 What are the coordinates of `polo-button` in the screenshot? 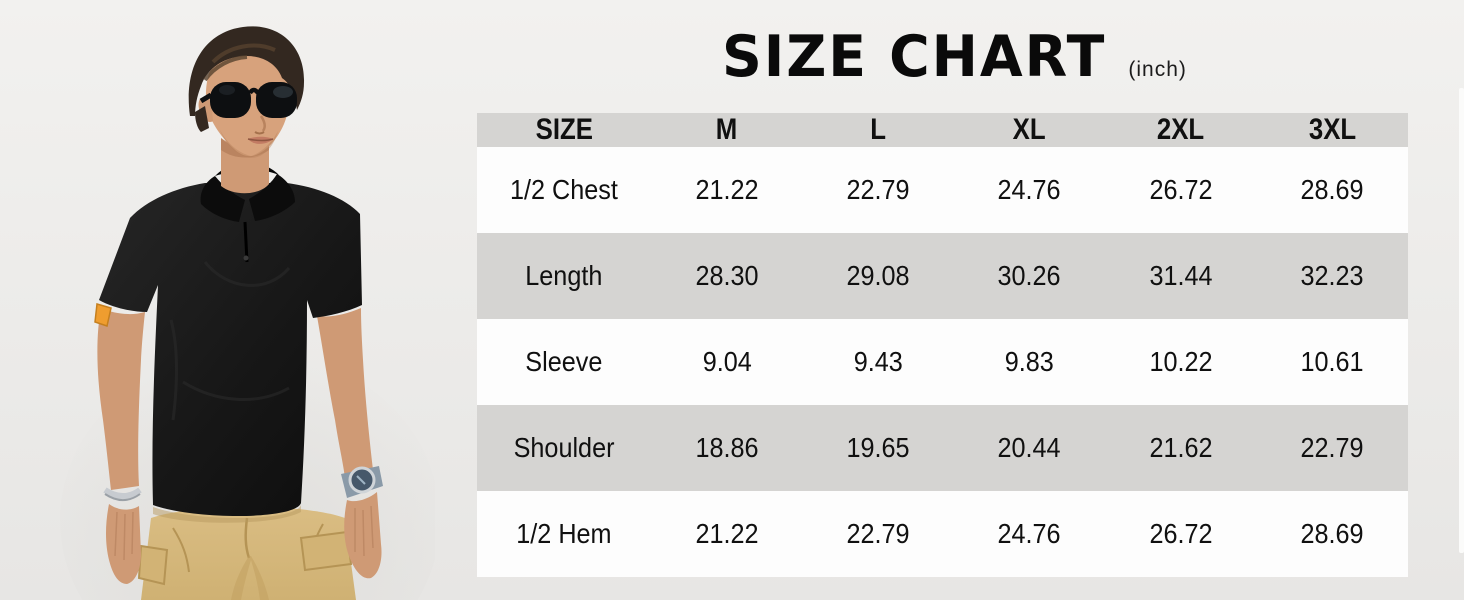 It's located at (246, 258).